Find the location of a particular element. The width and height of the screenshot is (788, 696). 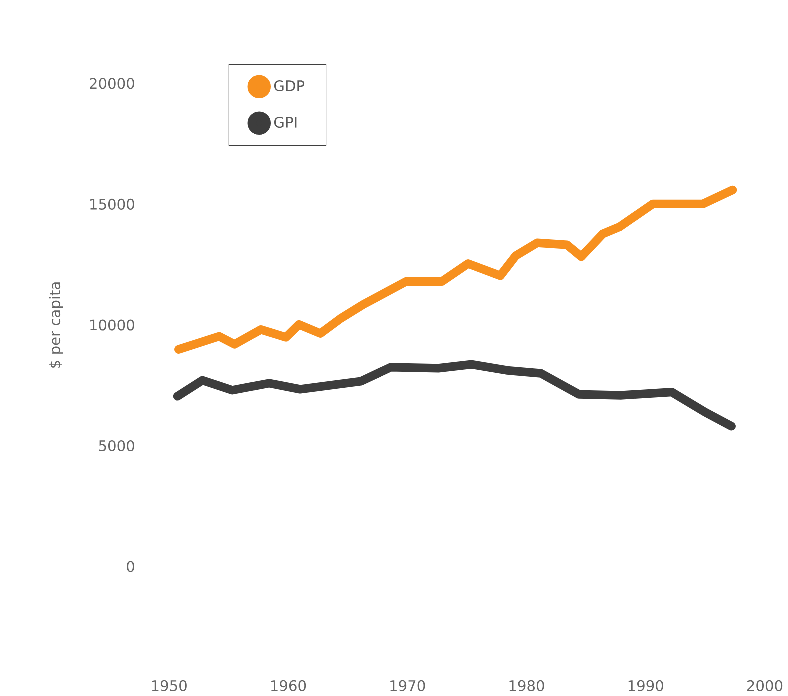

y-tick-label: 0 is located at coordinates (130, 566).